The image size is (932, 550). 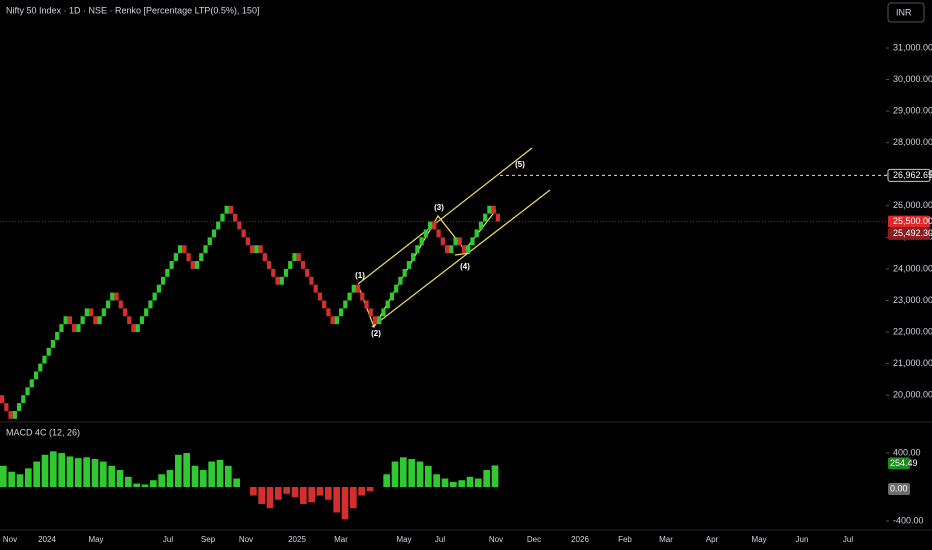 I want to click on y-tick-label: 26,000.00, so click(x=912, y=205).